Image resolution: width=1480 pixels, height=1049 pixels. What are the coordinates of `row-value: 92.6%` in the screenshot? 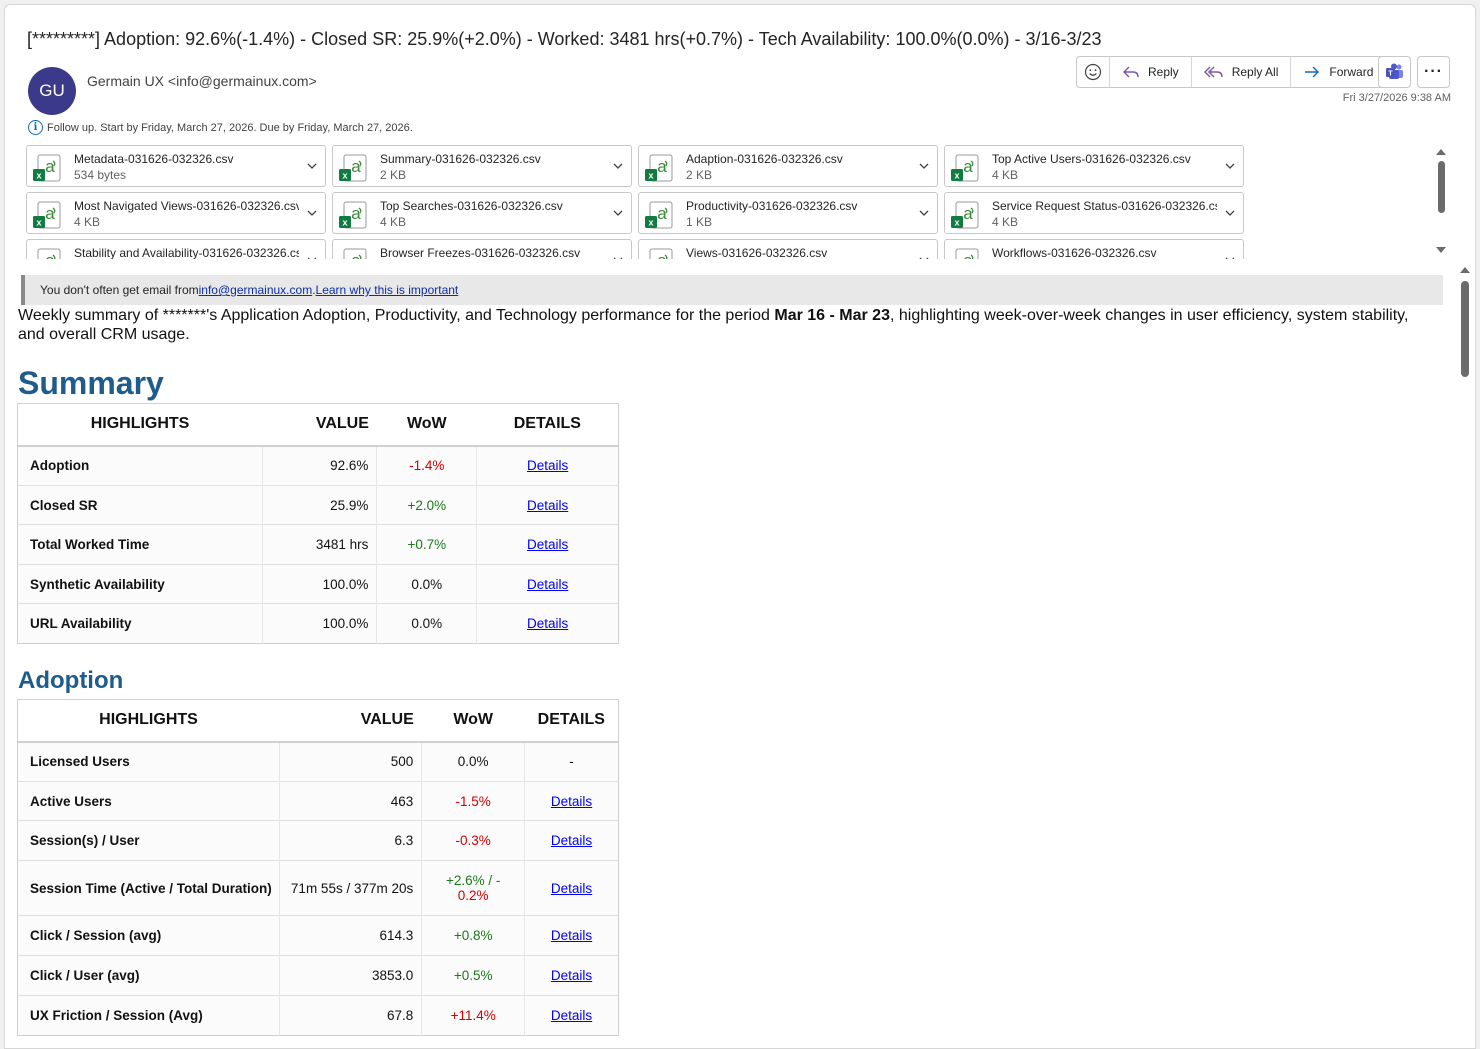 It's located at (320, 465).